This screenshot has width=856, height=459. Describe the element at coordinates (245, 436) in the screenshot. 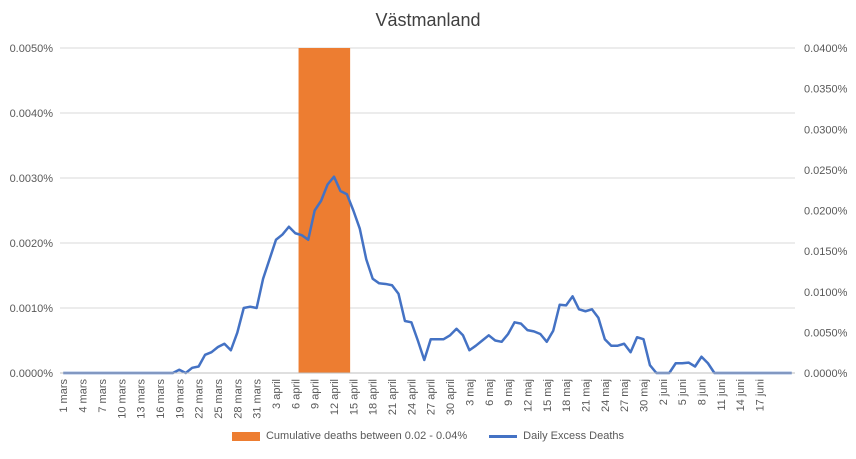

I see `legend-bar-swatch` at that location.